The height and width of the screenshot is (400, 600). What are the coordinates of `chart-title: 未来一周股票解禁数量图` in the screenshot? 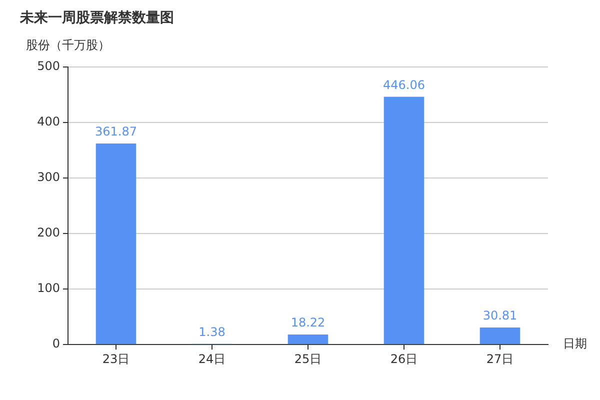 It's located at (96, 18).